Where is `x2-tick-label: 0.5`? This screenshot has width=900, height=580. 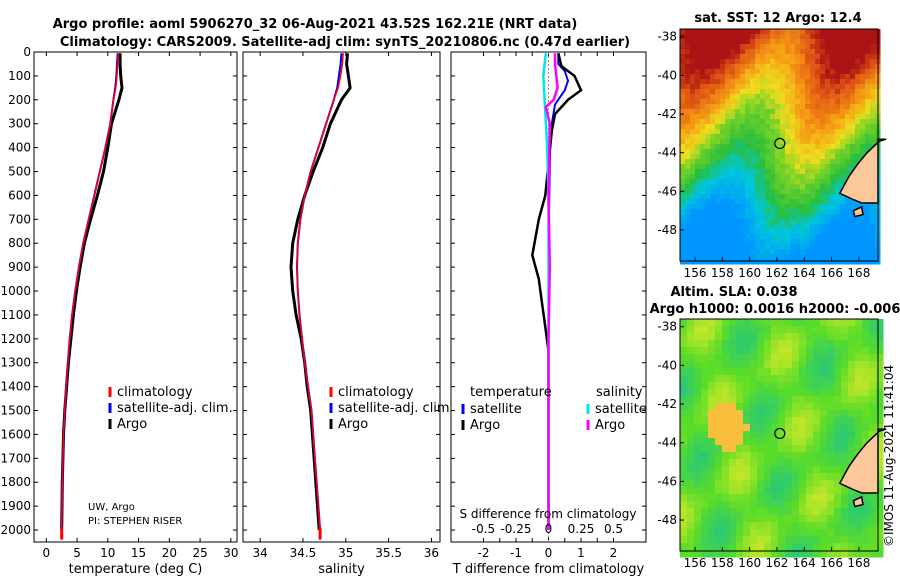 x2-tick-label: 0.5 is located at coordinates (613, 529).